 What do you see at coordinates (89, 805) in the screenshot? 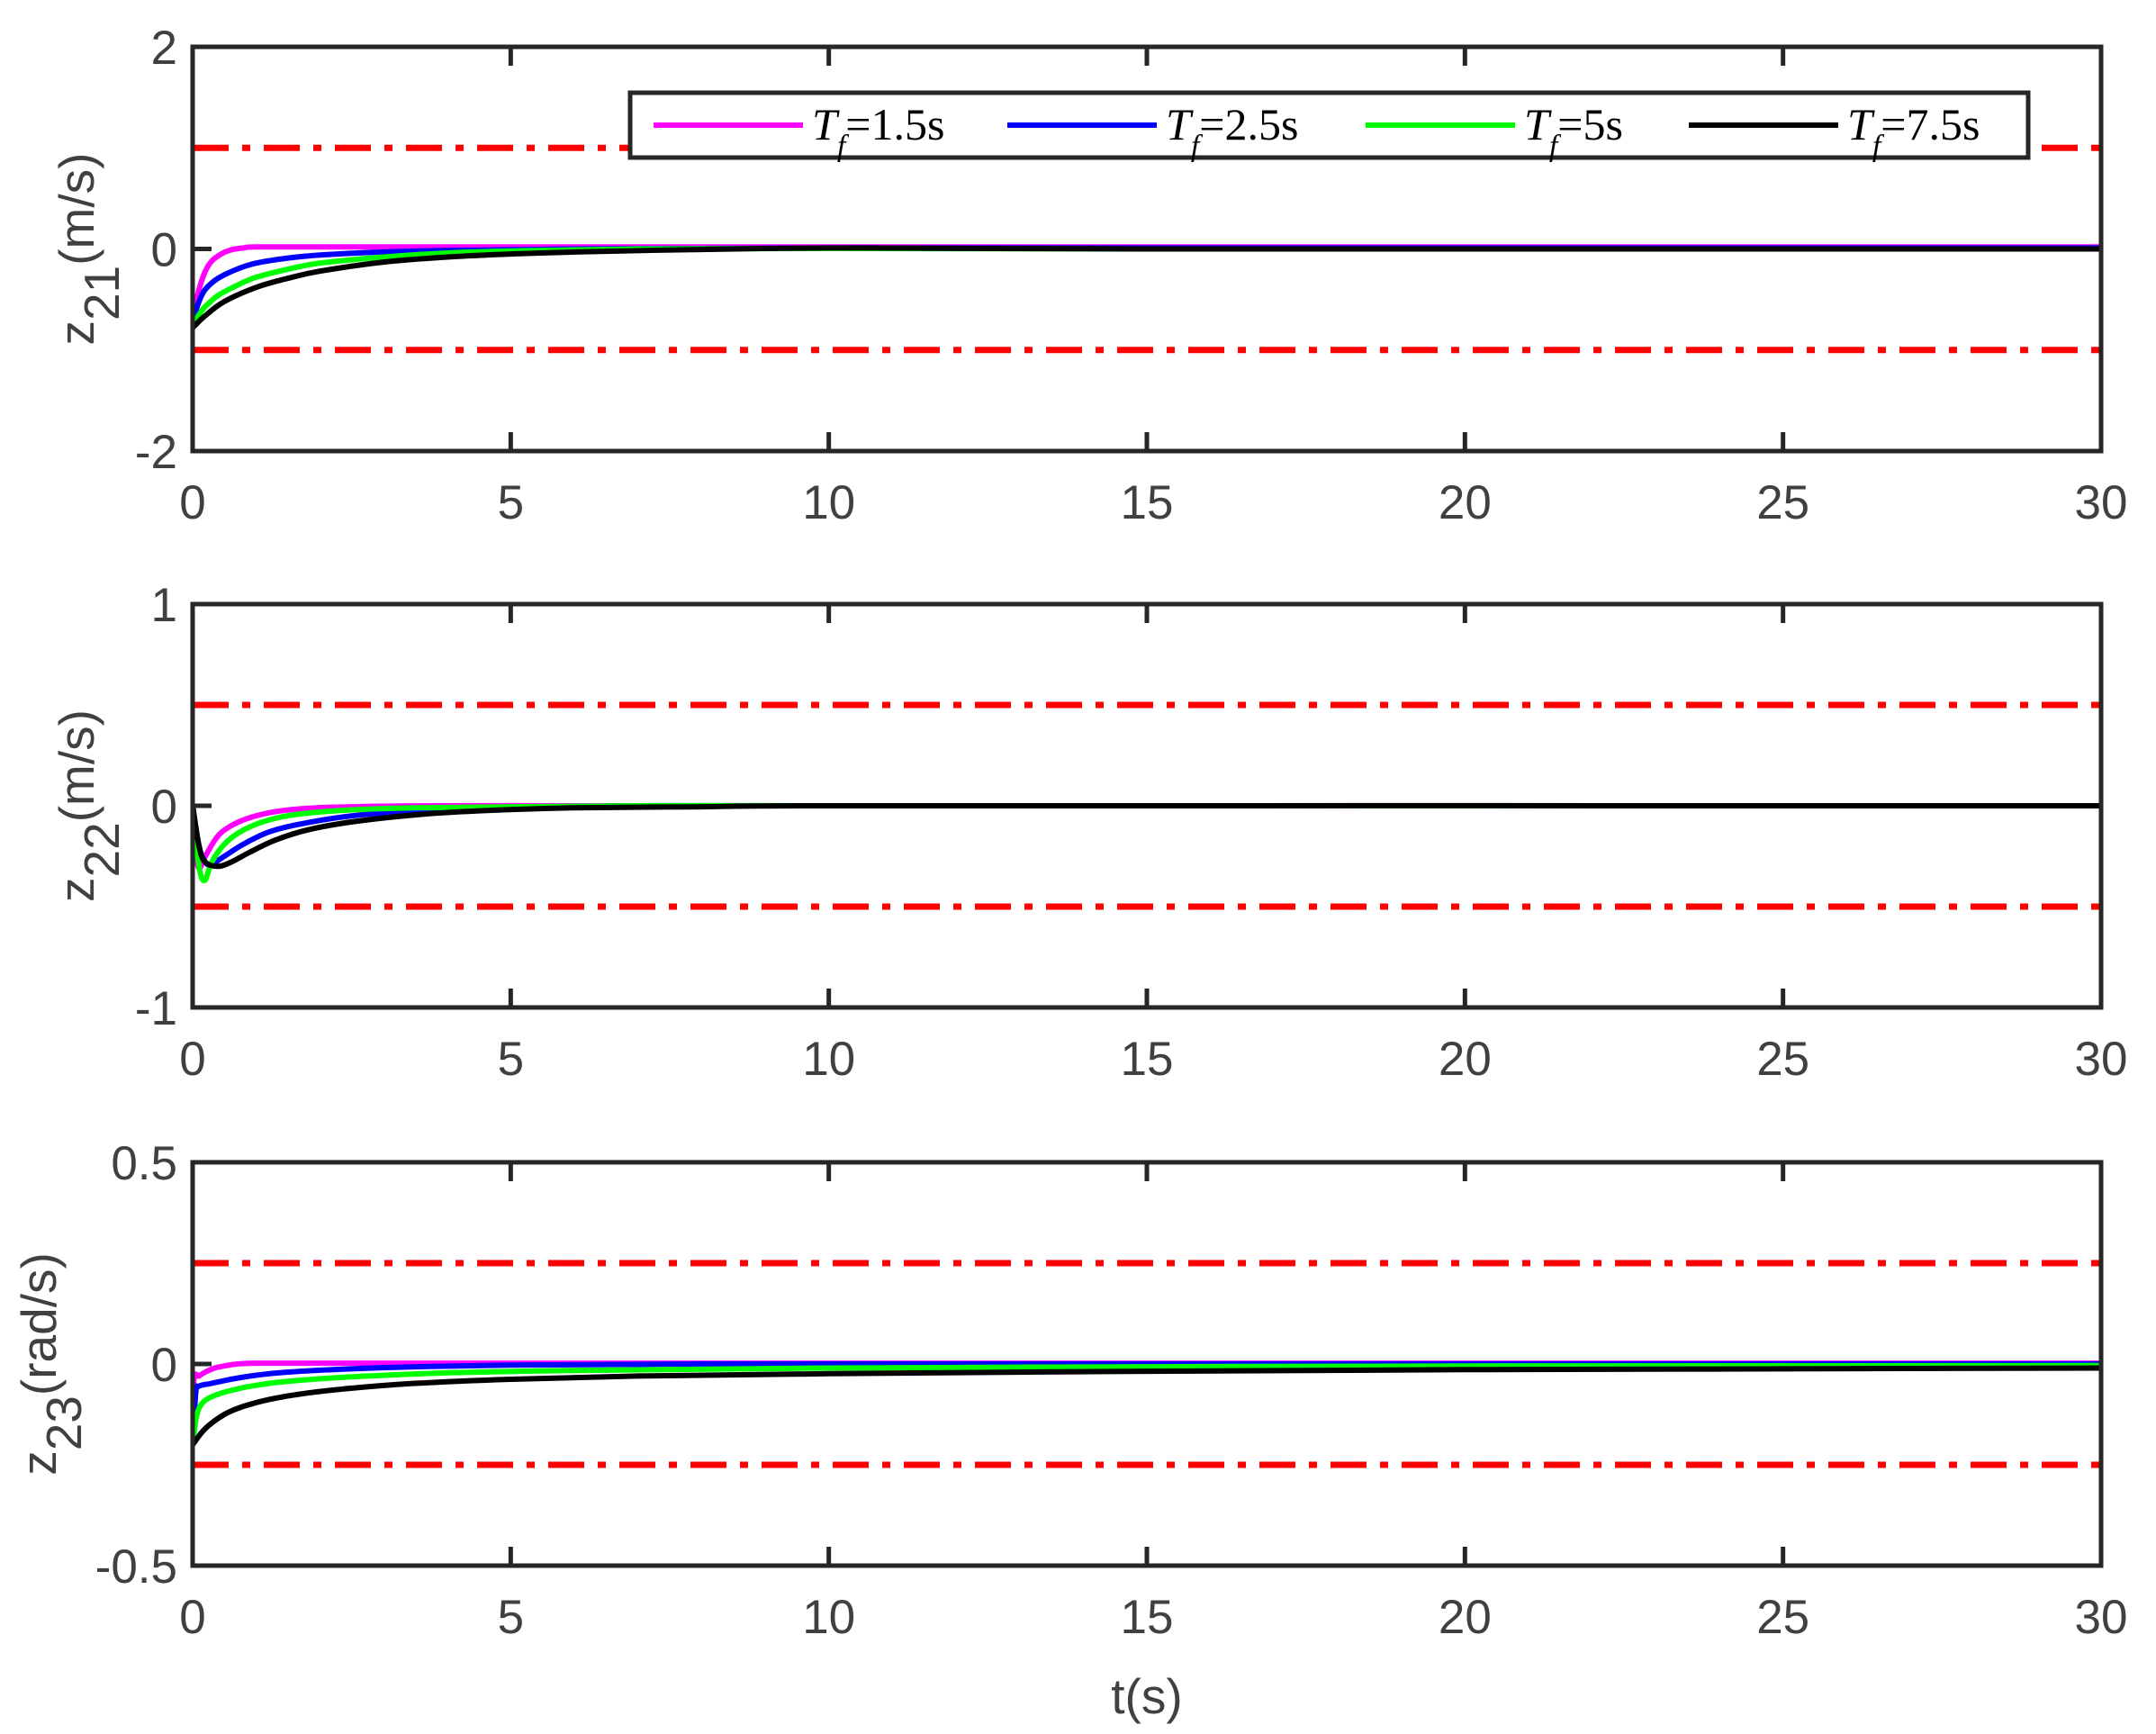
I see `y-axis-label: z22(m/s)` at bounding box center [89, 805].